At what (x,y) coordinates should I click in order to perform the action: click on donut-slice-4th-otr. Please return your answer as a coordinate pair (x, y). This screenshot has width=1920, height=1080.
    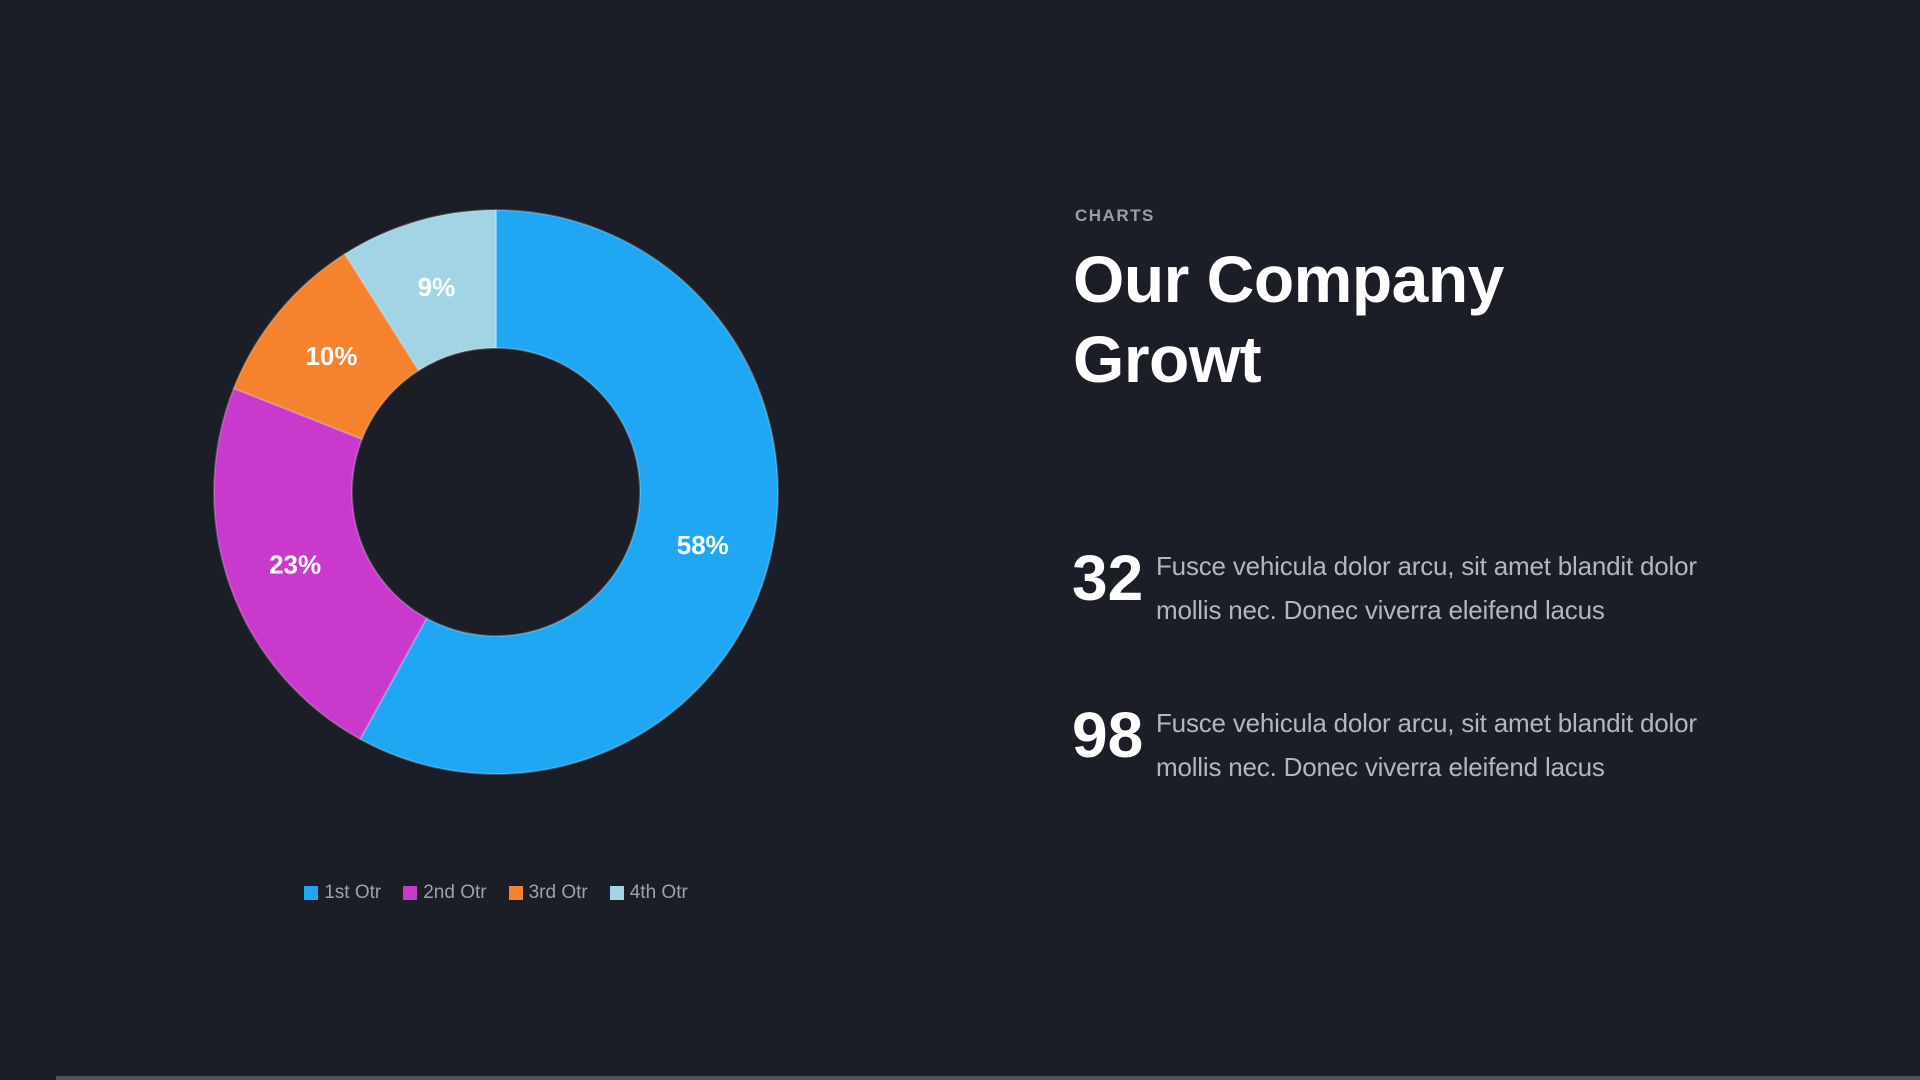
    Looking at the image, I should click on (420, 290).